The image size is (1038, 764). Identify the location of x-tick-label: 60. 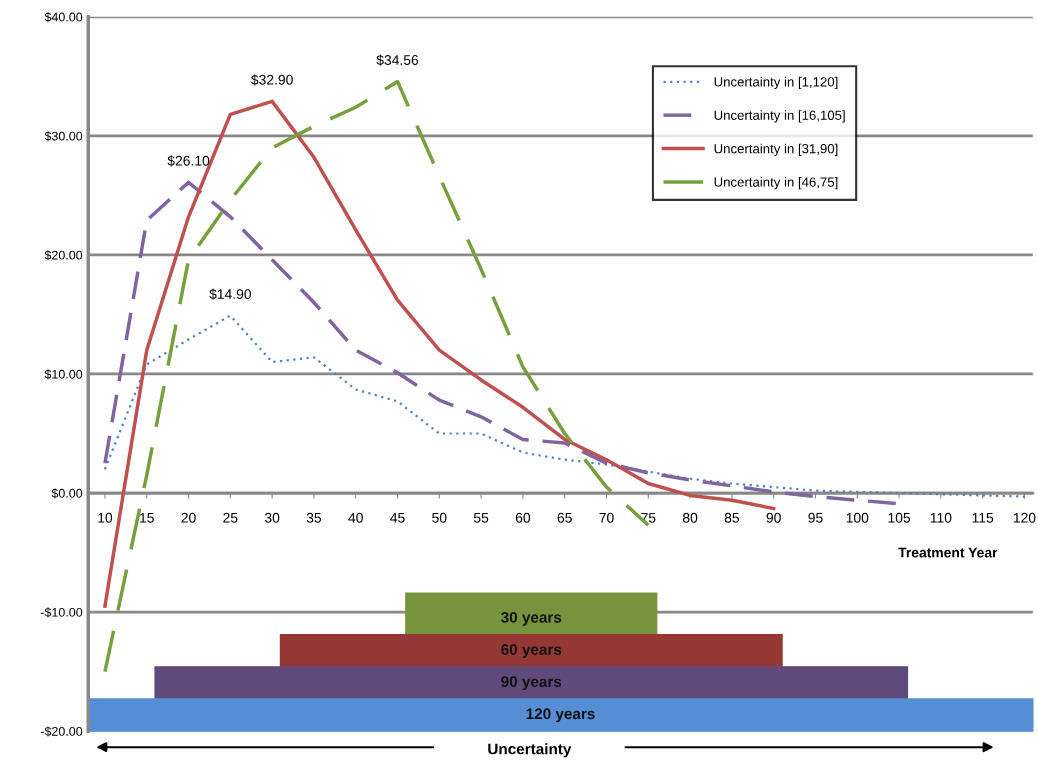
(523, 517).